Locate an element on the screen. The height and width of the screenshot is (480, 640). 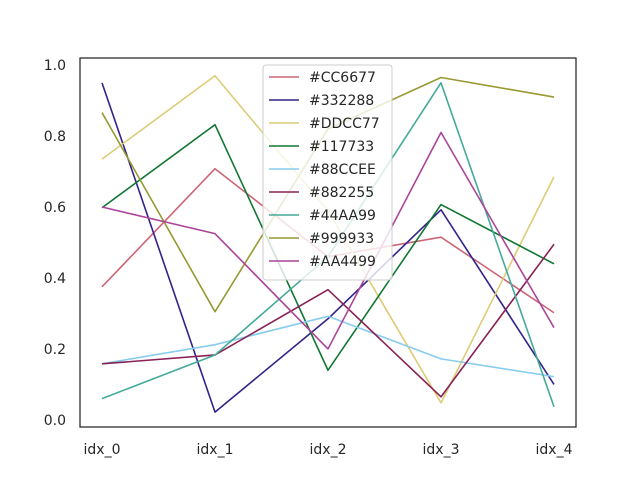
y-tick-label: 1.0 is located at coordinates (55, 66).